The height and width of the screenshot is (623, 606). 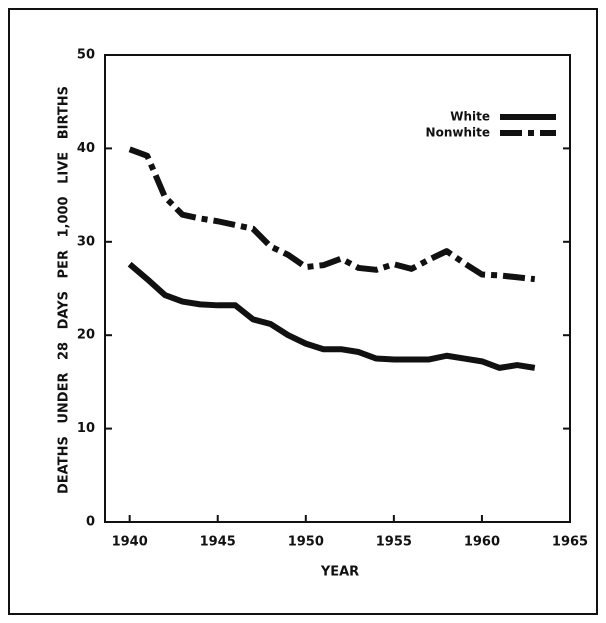 What do you see at coordinates (218, 542) in the screenshot?
I see `x-tick-label: 1945` at bounding box center [218, 542].